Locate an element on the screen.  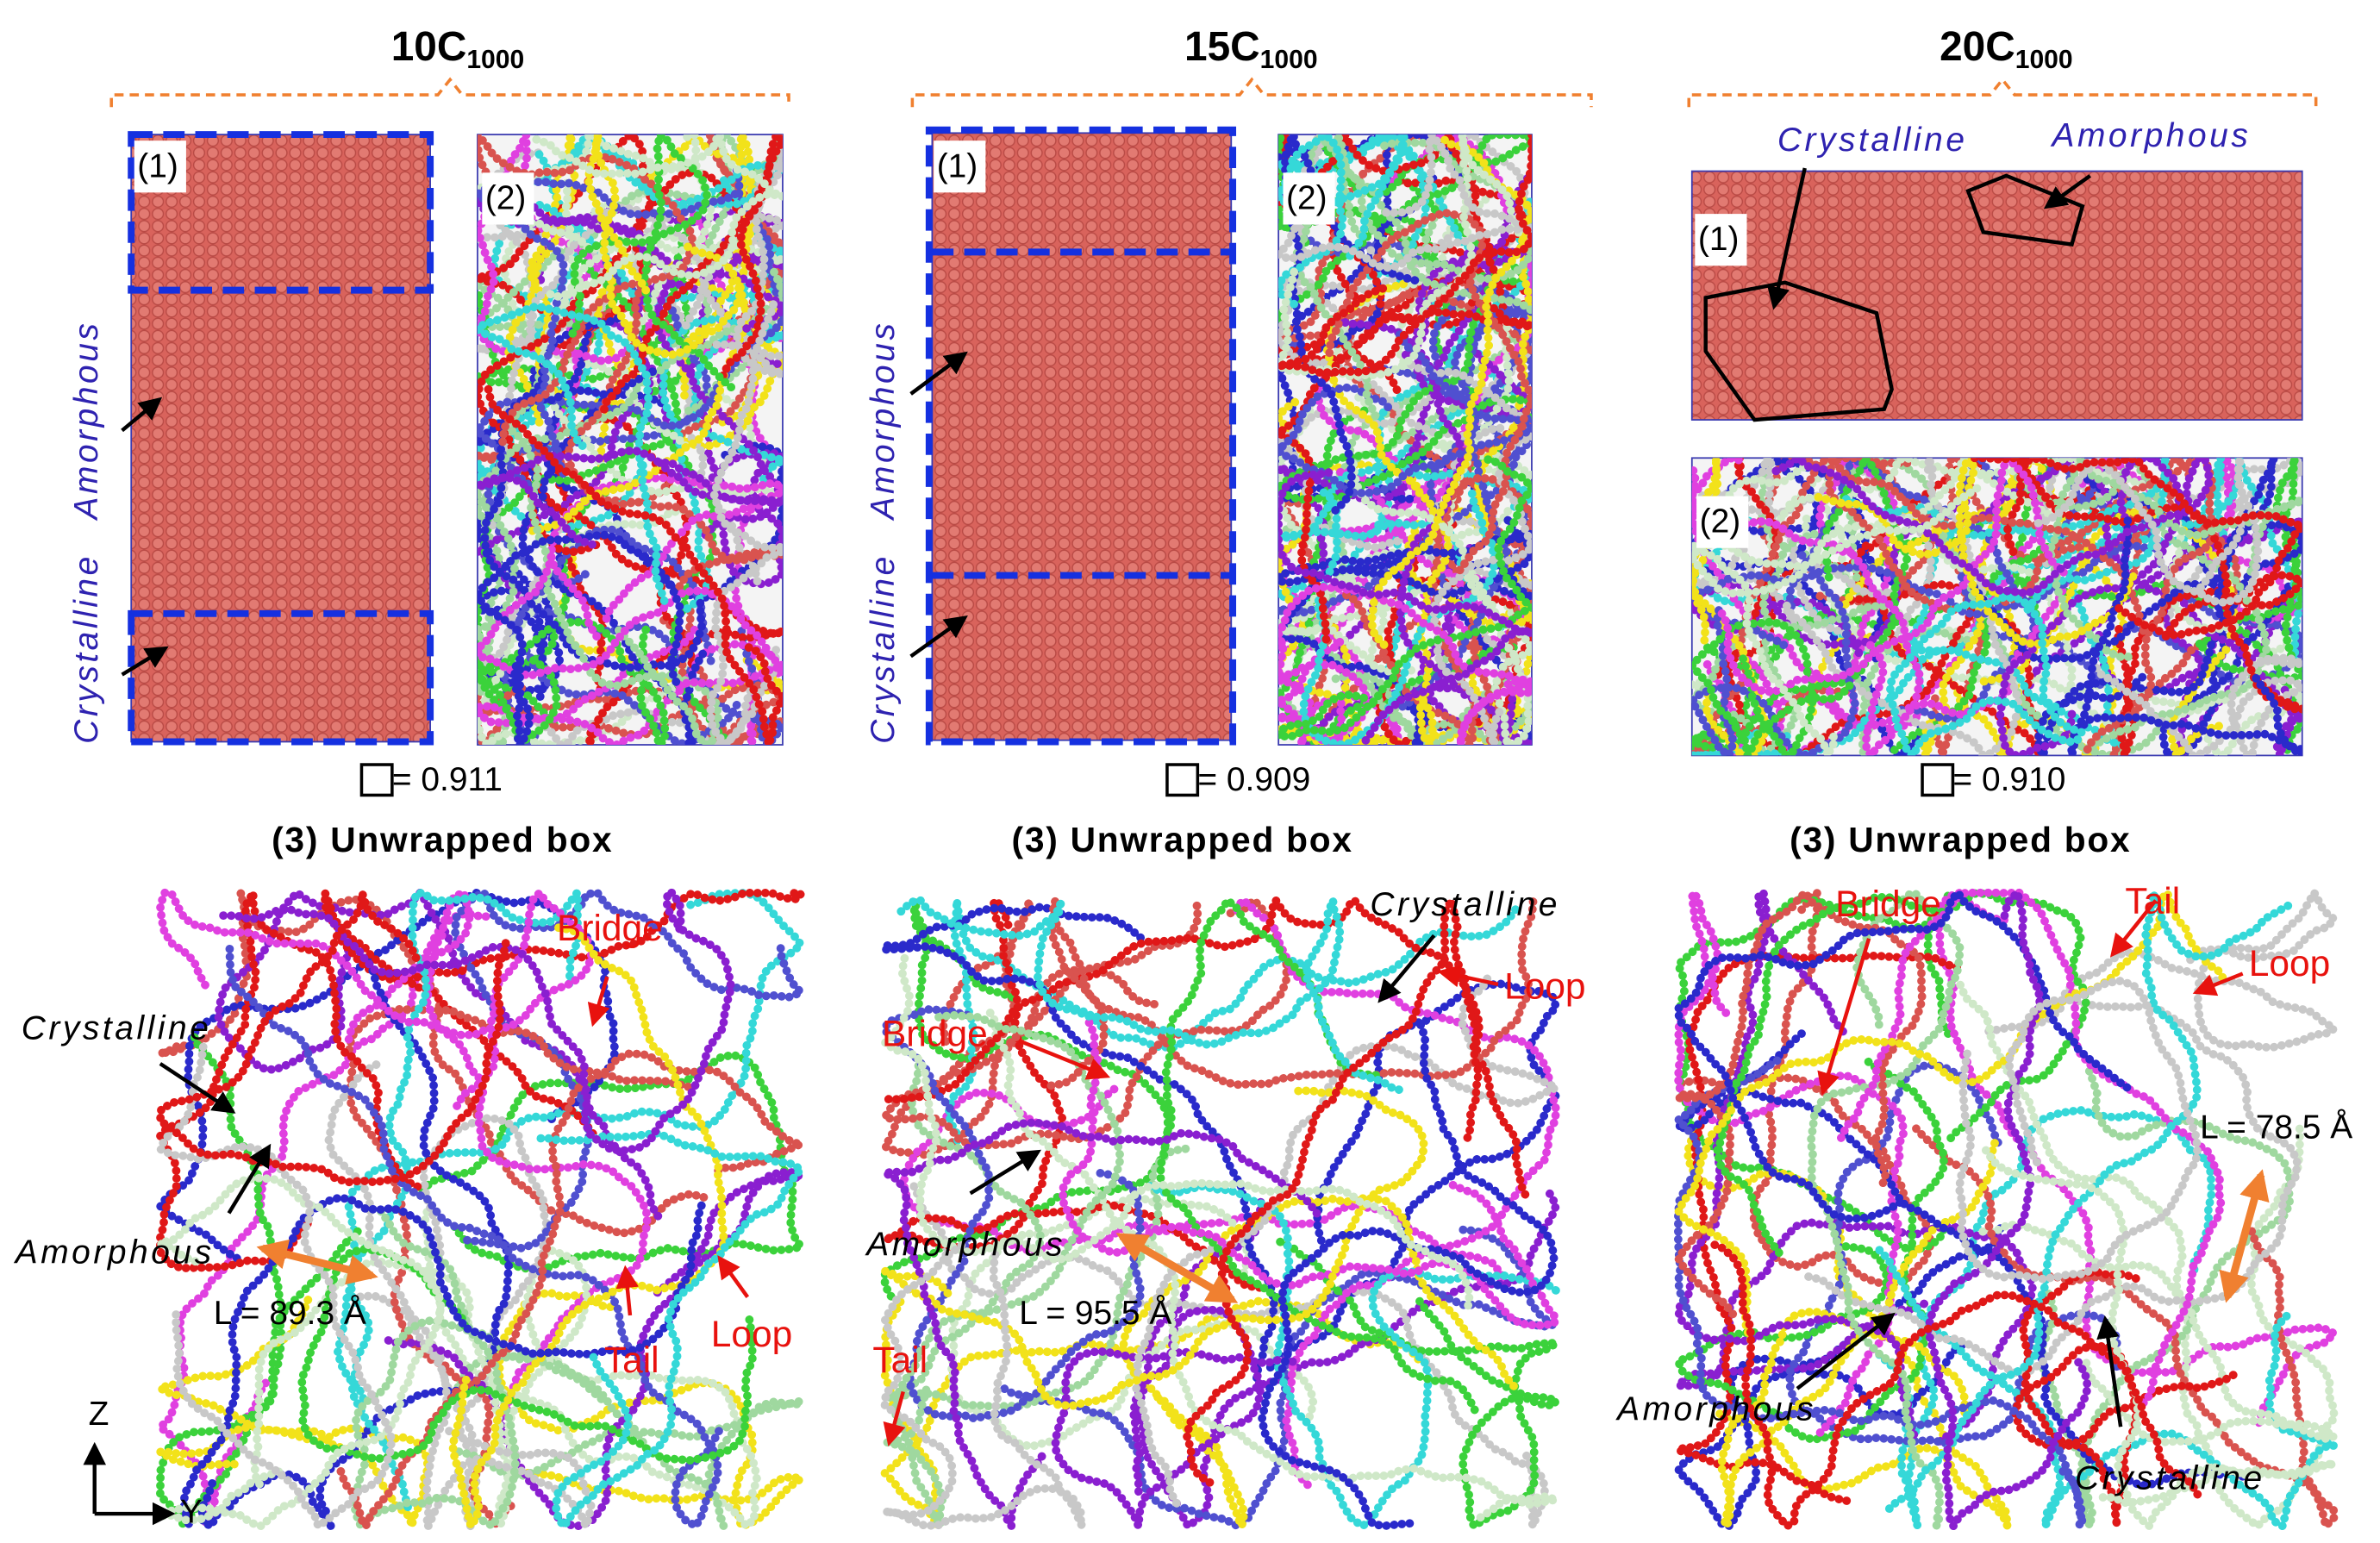
annotation: Loop is located at coordinates (1545, 985).